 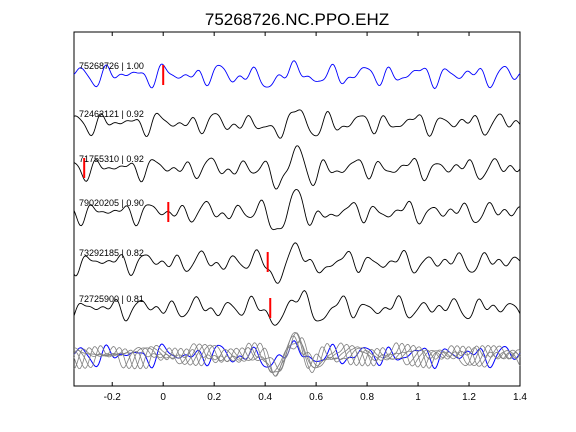 What do you see at coordinates (214, 397) in the screenshot?
I see `x-tick-label-2: 0.2` at bounding box center [214, 397].